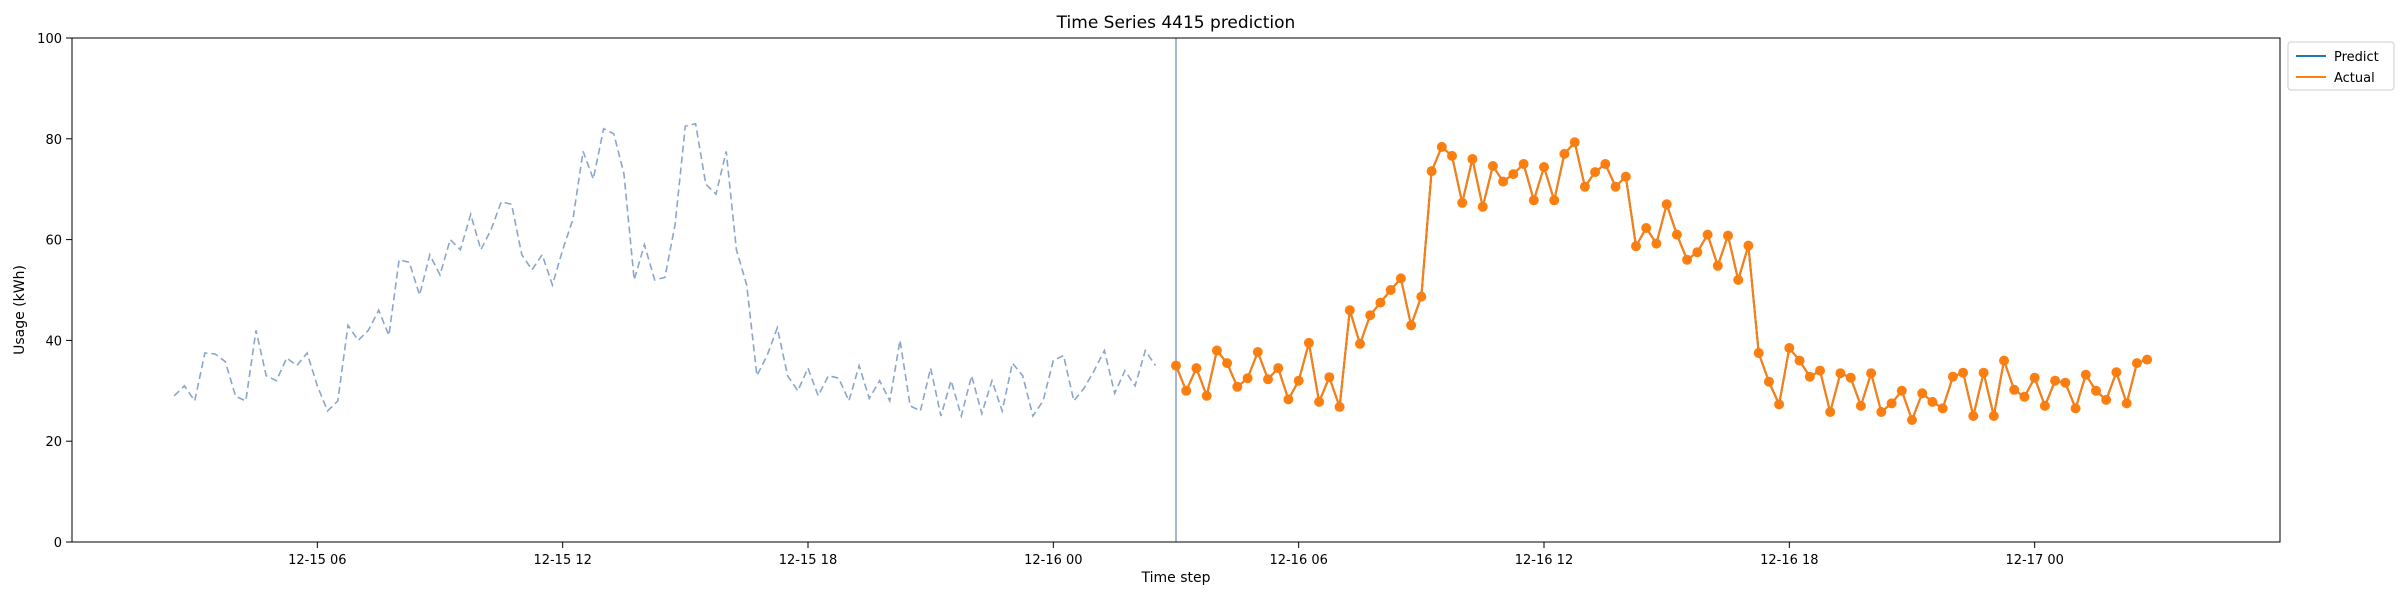 This screenshot has width=2400, height=600. What do you see at coordinates (58, 543) in the screenshot?
I see `y-tick-label: 0` at bounding box center [58, 543].